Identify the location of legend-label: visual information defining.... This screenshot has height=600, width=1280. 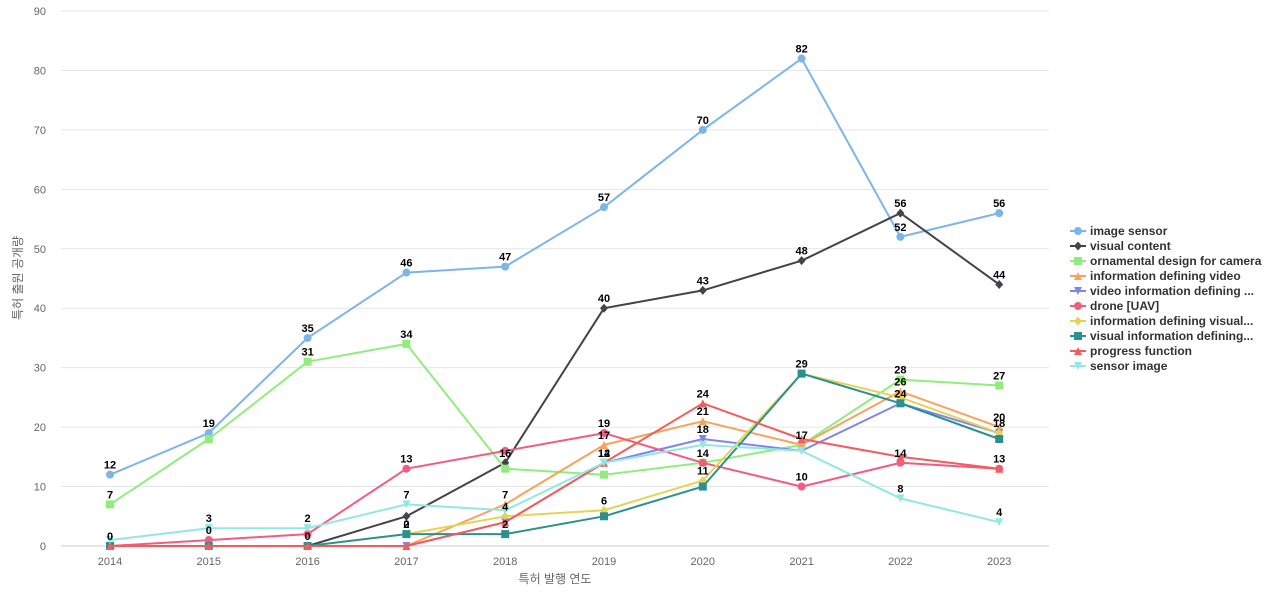
(1171, 336).